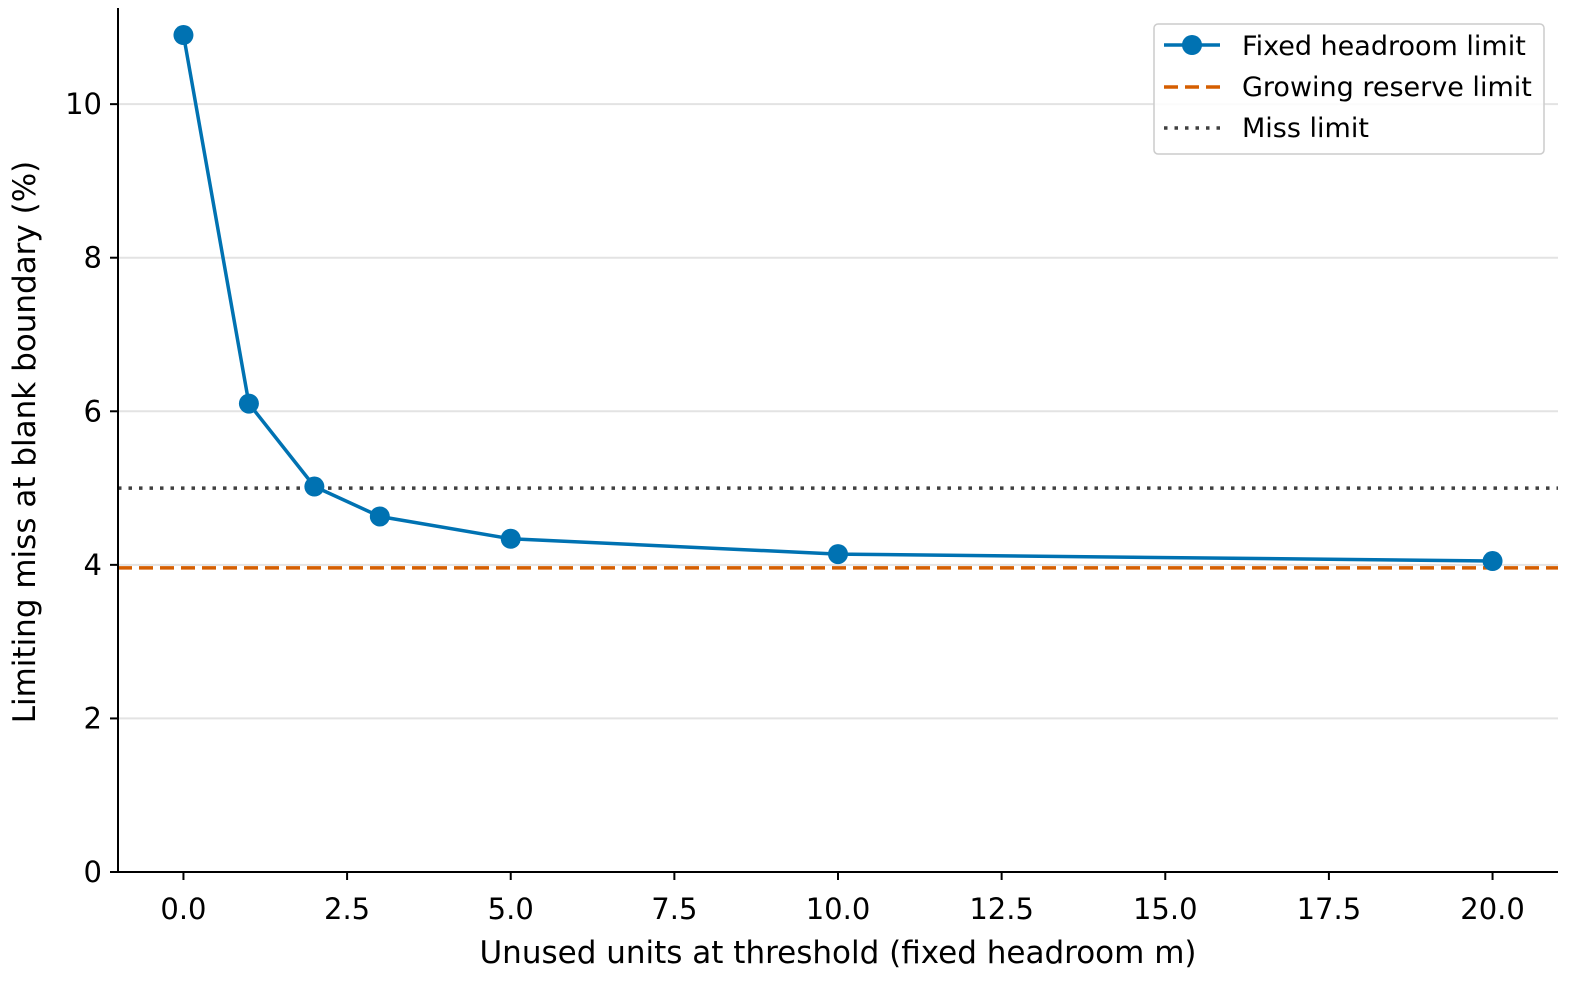 The image size is (1584, 990). What do you see at coordinates (1329, 909) in the screenshot?
I see `x-tick-label: 17.5` at bounding box center [1329, 909].